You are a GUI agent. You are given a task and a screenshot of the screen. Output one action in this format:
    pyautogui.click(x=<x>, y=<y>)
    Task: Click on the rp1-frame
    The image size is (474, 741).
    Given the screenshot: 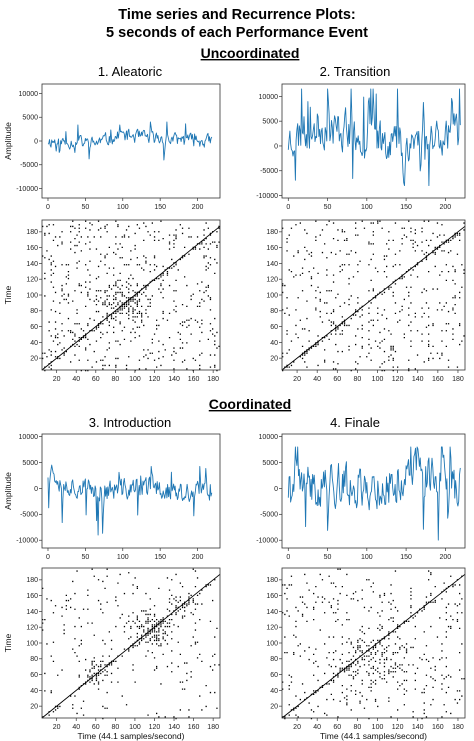 What is the action you would take?
    pyautogui.click(x=131, y=295)
    